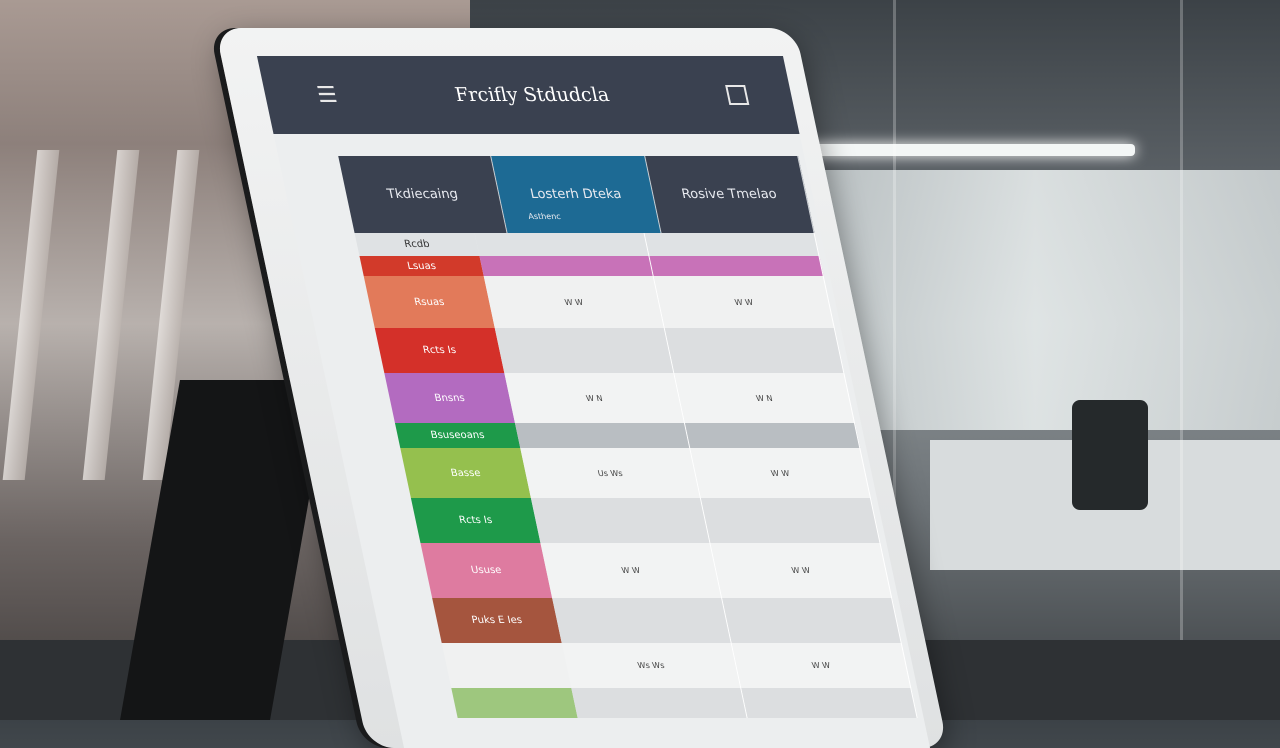  I want to click on app-title: Frcifly Stdudcla, so click(532, 95).